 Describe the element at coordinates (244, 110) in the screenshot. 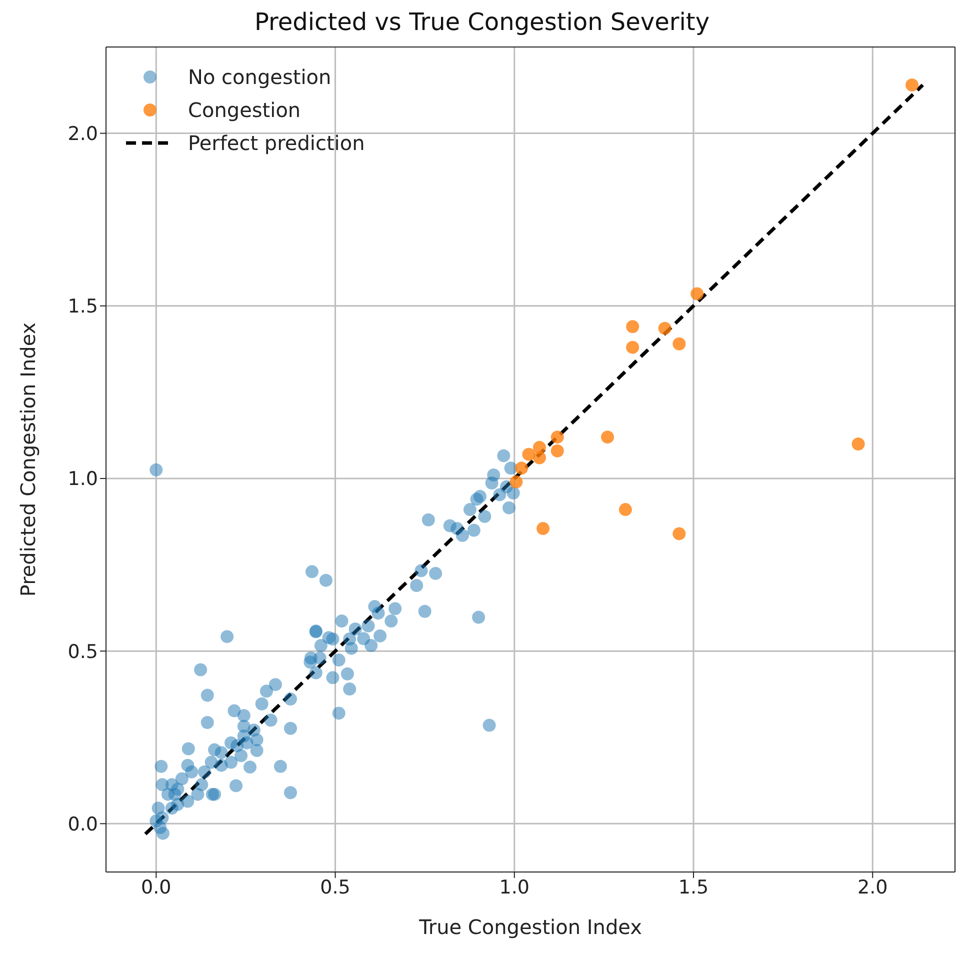

I see `legend-label: Congestion` at that location.